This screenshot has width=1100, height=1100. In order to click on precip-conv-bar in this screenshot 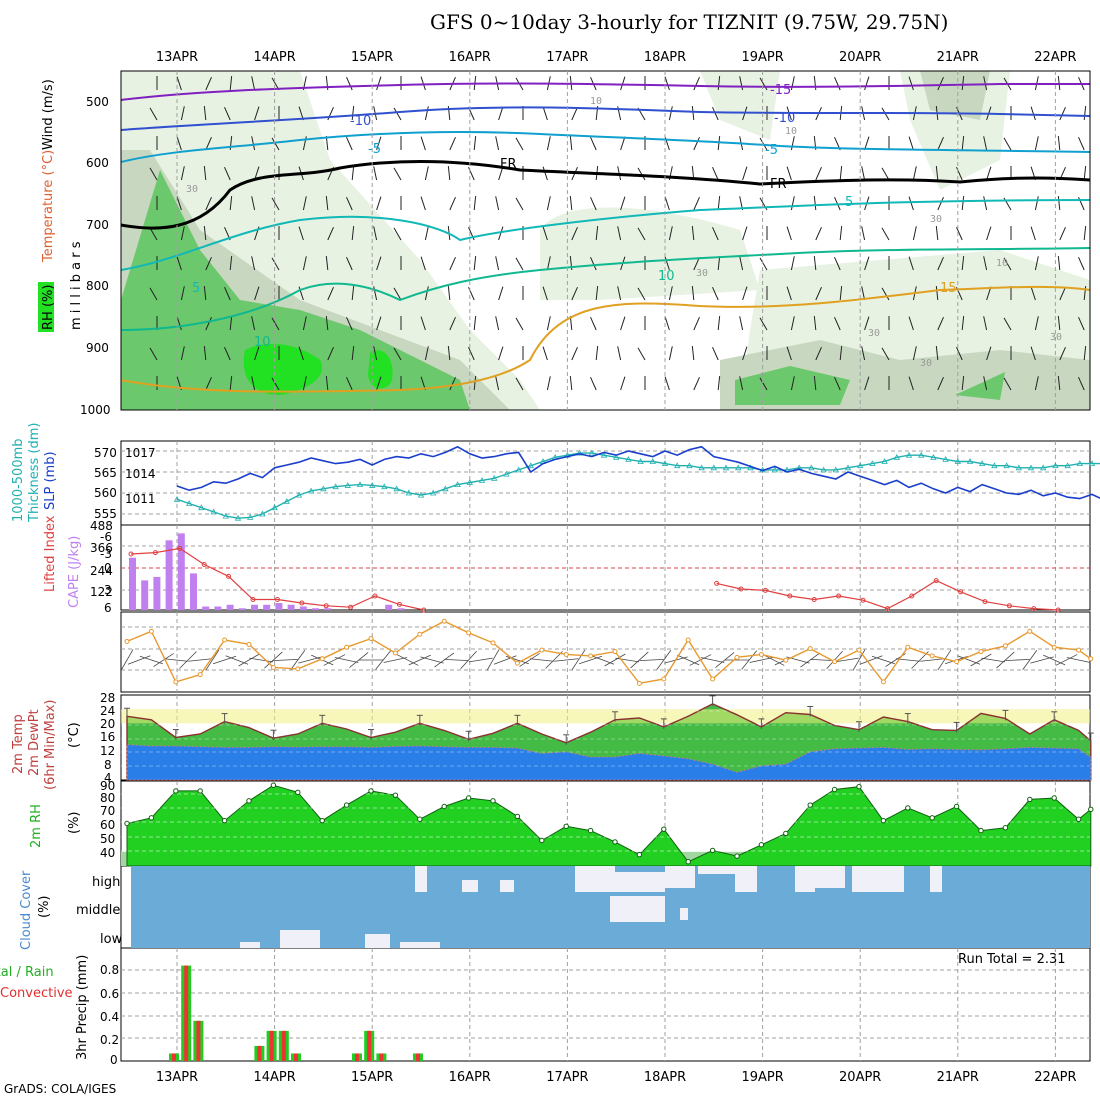, I will do `click(174, 1057)`.